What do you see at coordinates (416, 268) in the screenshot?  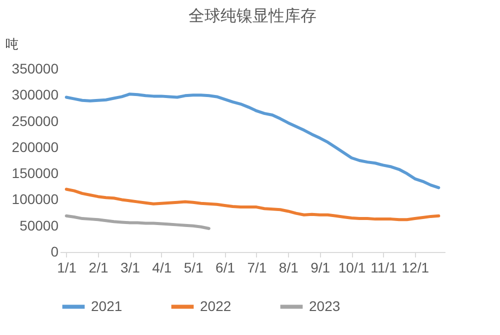 I see `x-tick-label: 12/1` at bounding box center [416, 268].